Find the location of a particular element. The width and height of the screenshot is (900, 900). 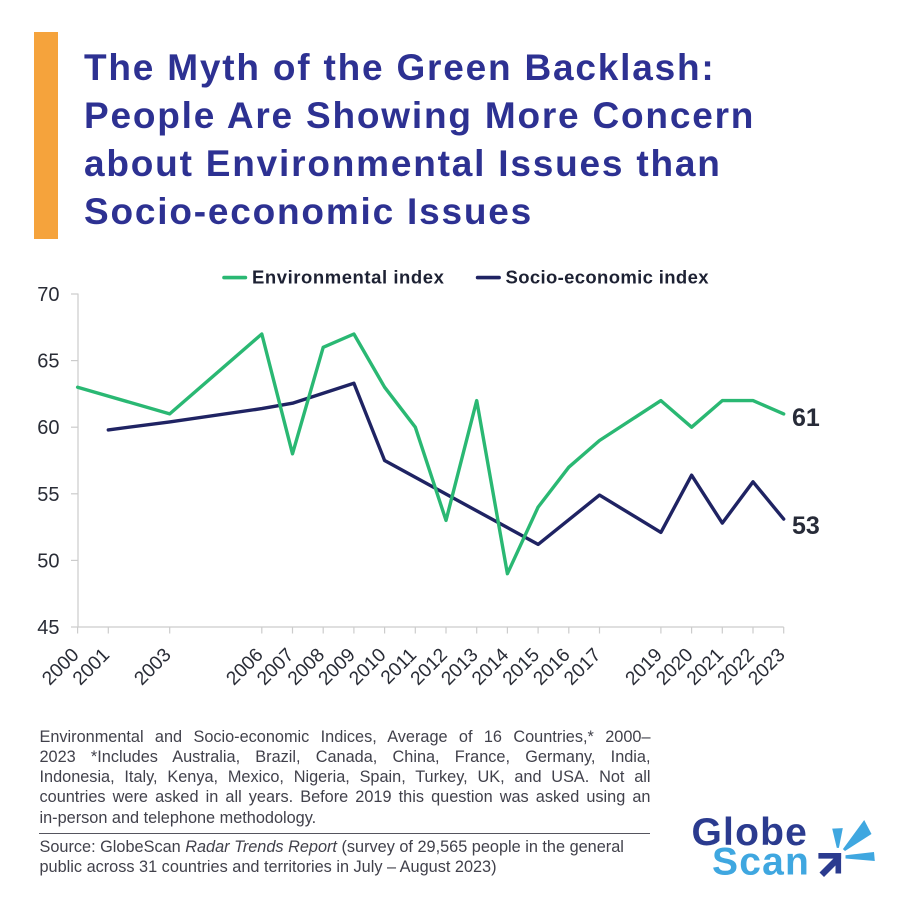

svg-text: 50 is located at coordinates (48, 561).